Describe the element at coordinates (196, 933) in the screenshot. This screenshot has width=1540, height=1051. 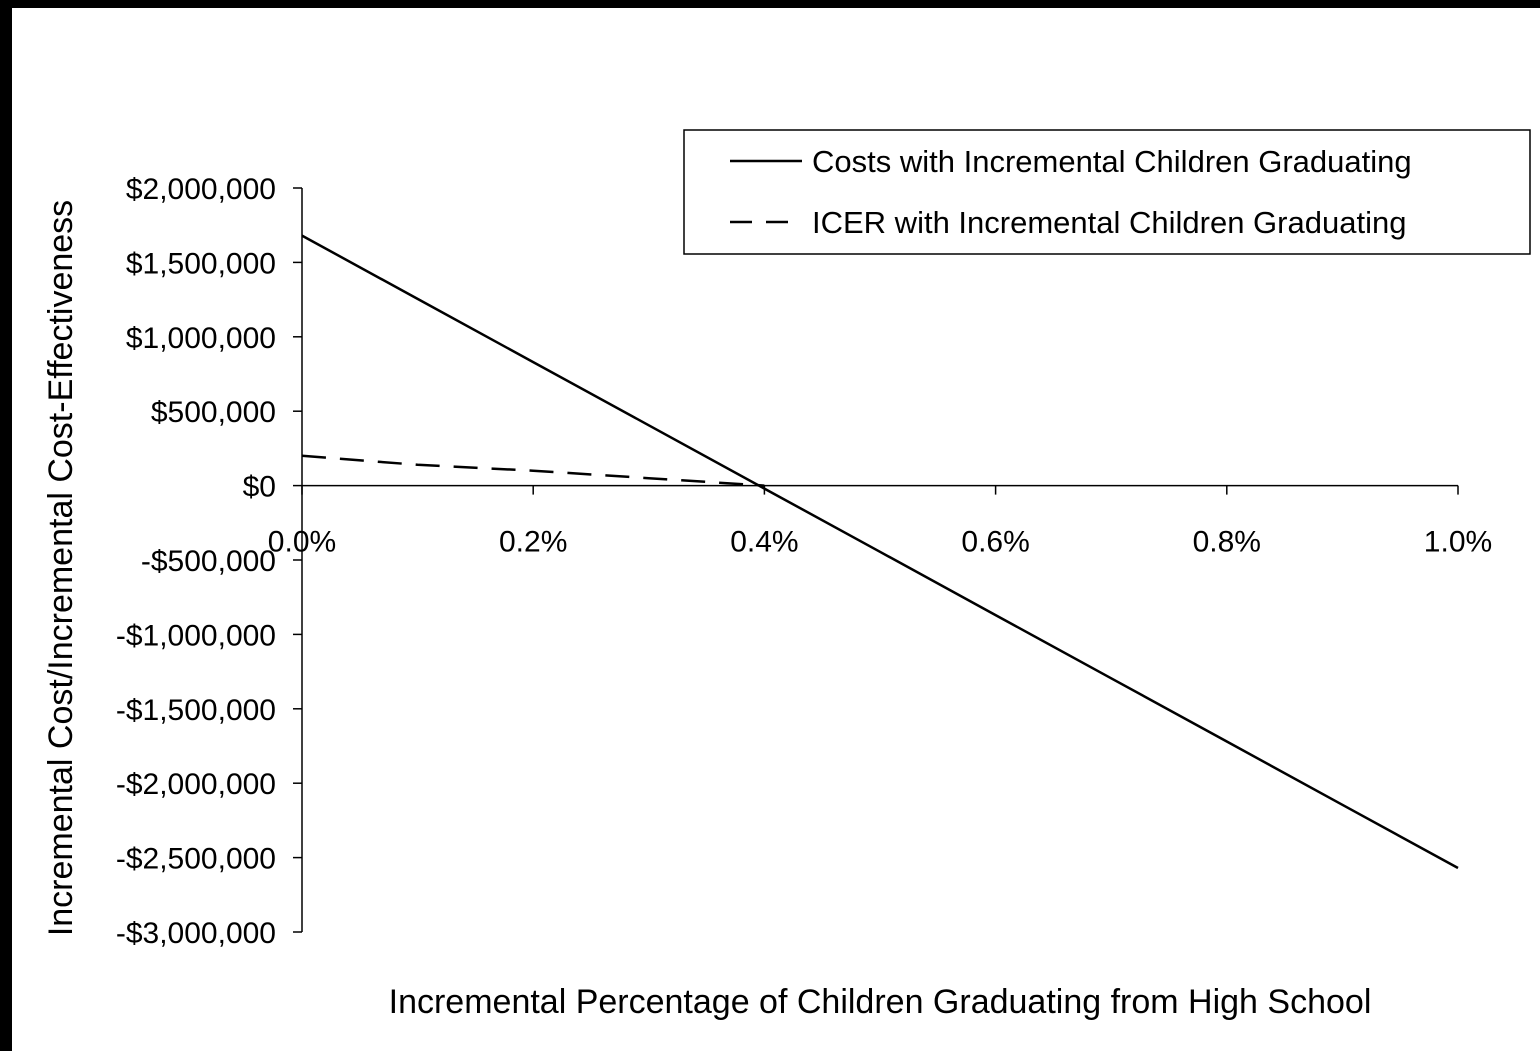
I see `y-tick-label: -$3,000,000` at that location.